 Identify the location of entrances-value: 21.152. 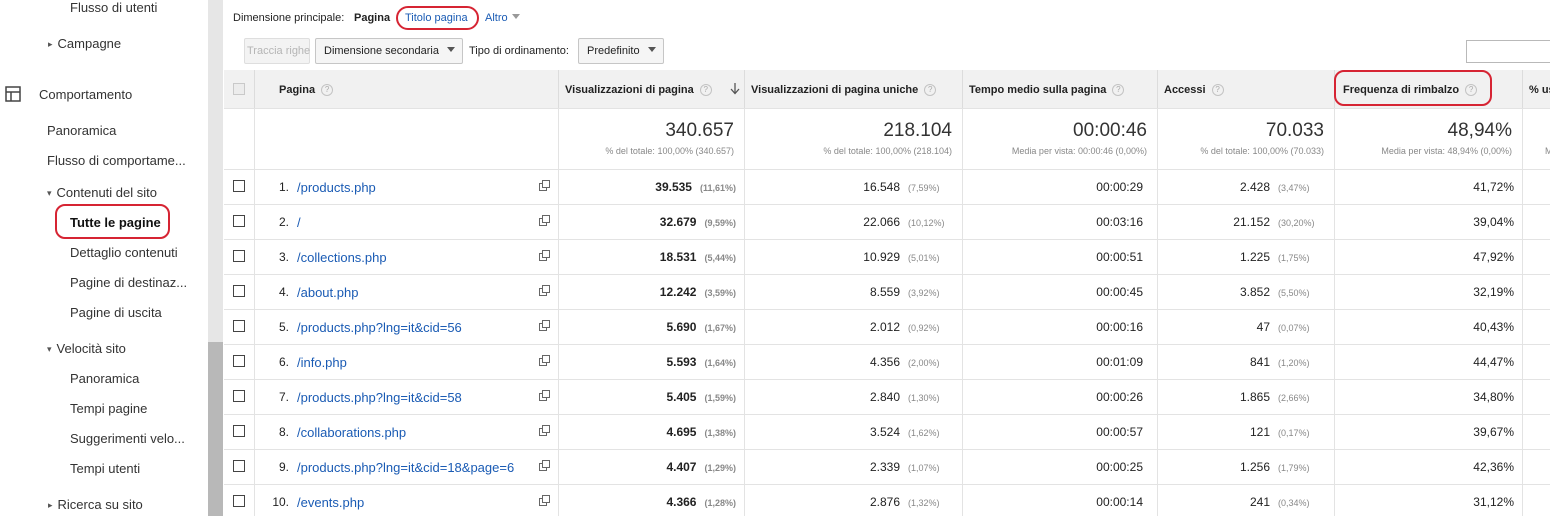
(1251, 222).